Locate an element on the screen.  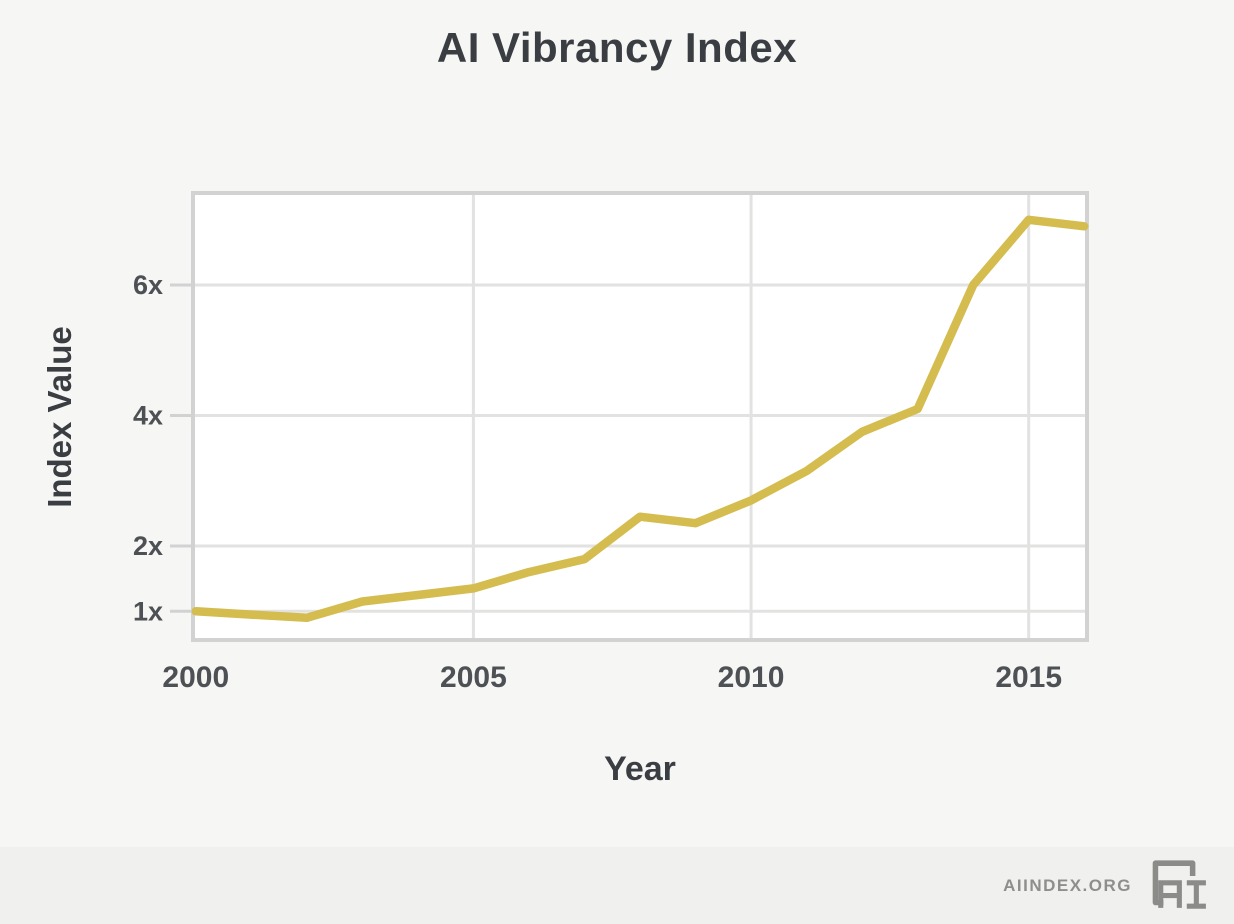
logo-letter-a is located at coordinates (1170, 894).